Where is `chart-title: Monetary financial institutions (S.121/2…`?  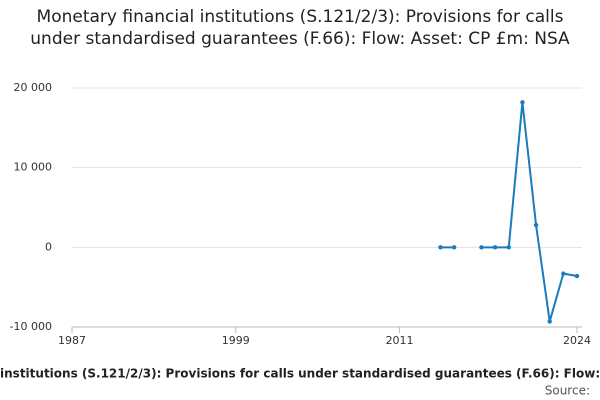 chart-title: Monetary financial institutions (S.121/2… is located at coordinates (300, 28).